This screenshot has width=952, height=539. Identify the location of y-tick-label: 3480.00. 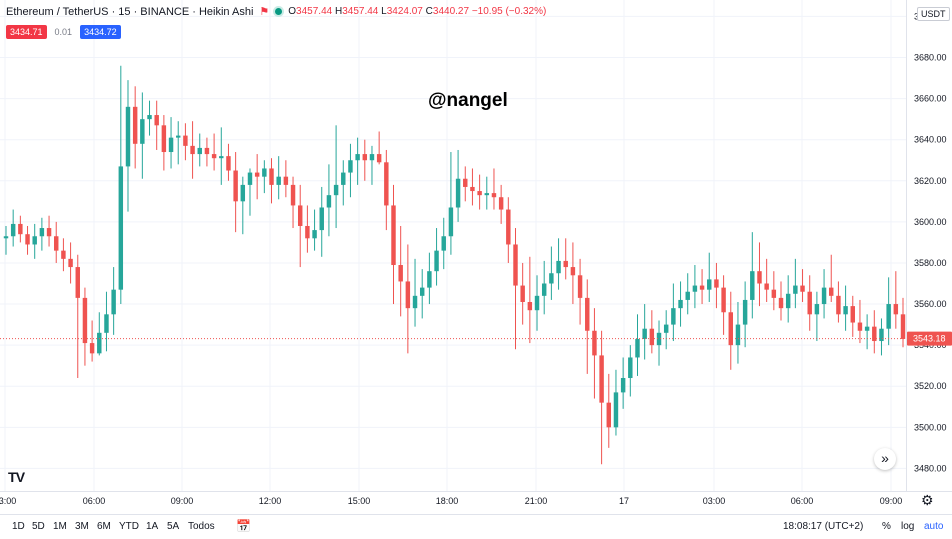
(930, 468).